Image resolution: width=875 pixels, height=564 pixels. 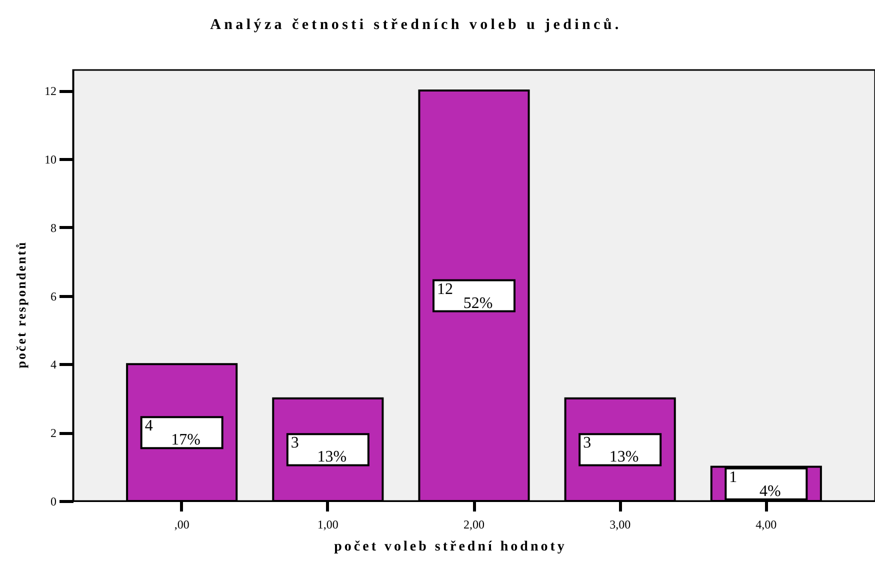 I want to click on y-tick-label: 12, so click(x=50, y=91).